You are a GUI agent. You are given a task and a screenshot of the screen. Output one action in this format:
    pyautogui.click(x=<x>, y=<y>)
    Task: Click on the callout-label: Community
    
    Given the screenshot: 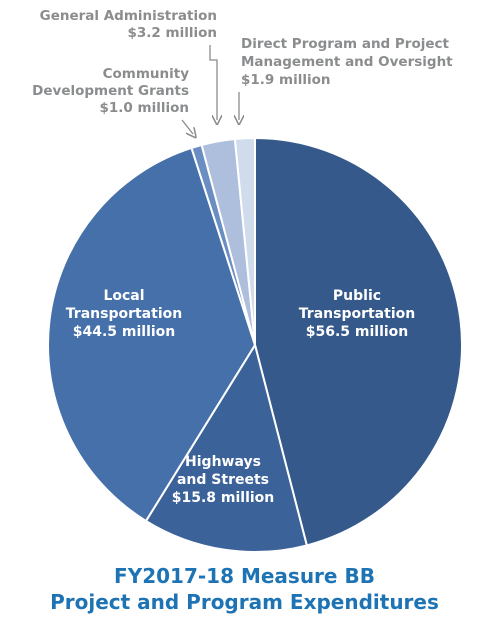 What is the action you would take?
    pyautogui.click(x=146, y=74)
    